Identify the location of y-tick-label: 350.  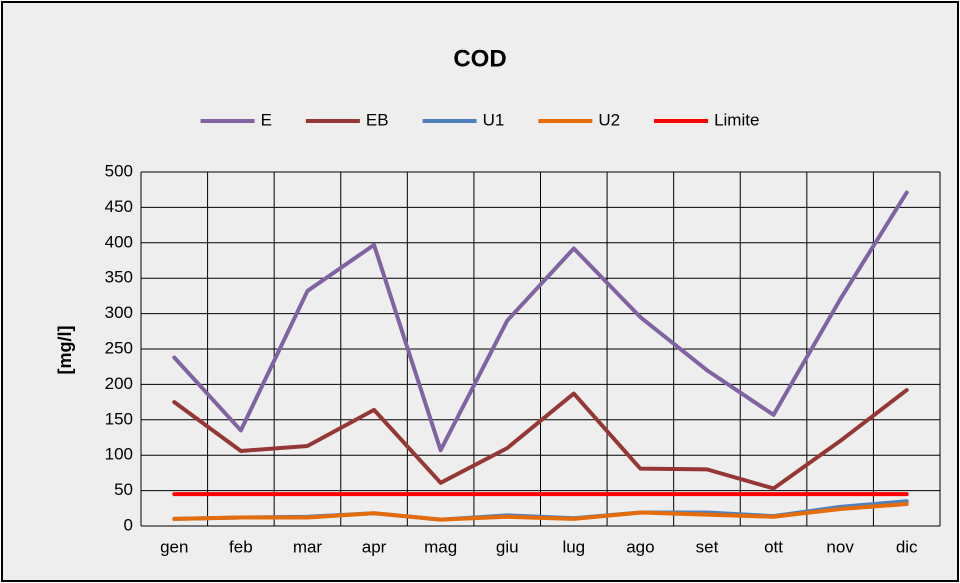
(119, 277).